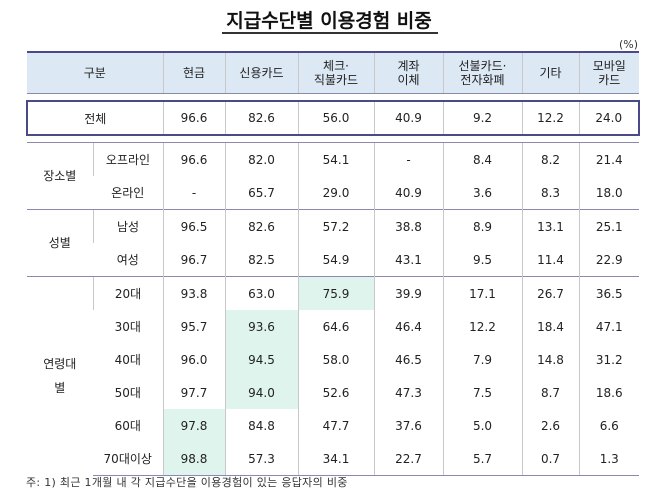  What do you see at coordinates (550, 159) in the screenshot?
I see `cell: 8.2` at bounding box center [550, 159].